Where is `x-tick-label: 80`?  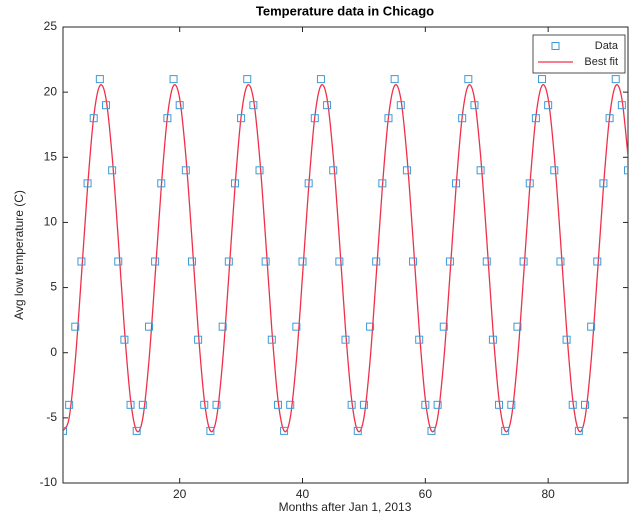
x-tick-label: 80 is located at coordinates (548, 494).